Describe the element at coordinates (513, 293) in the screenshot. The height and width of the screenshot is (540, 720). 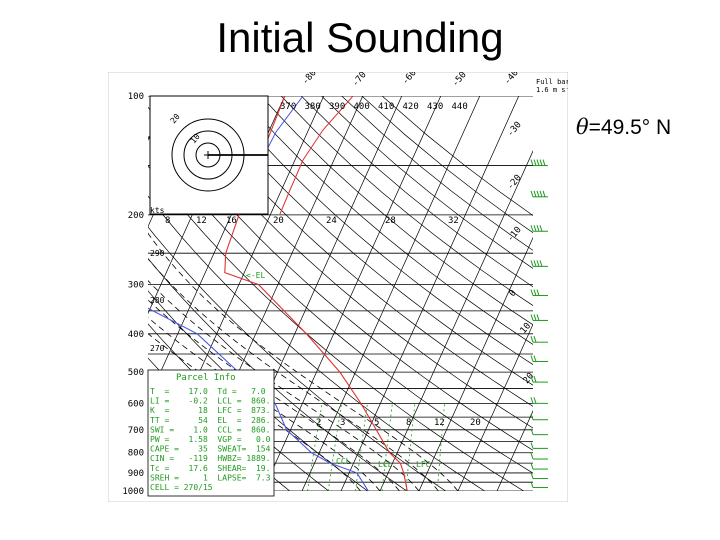
I see `isotherm-label: 0` at that location.